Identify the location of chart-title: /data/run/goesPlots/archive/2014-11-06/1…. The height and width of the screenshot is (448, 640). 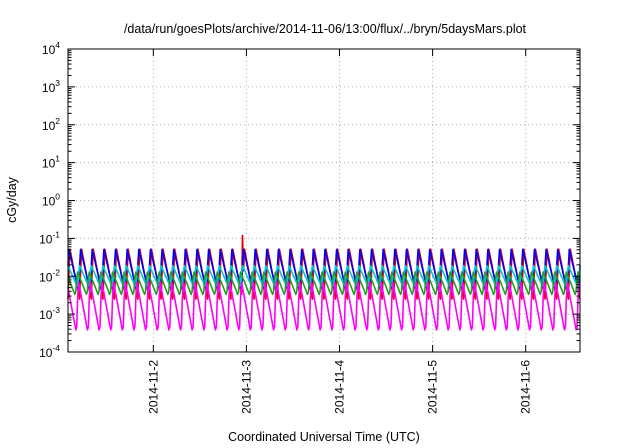
(325, 29).